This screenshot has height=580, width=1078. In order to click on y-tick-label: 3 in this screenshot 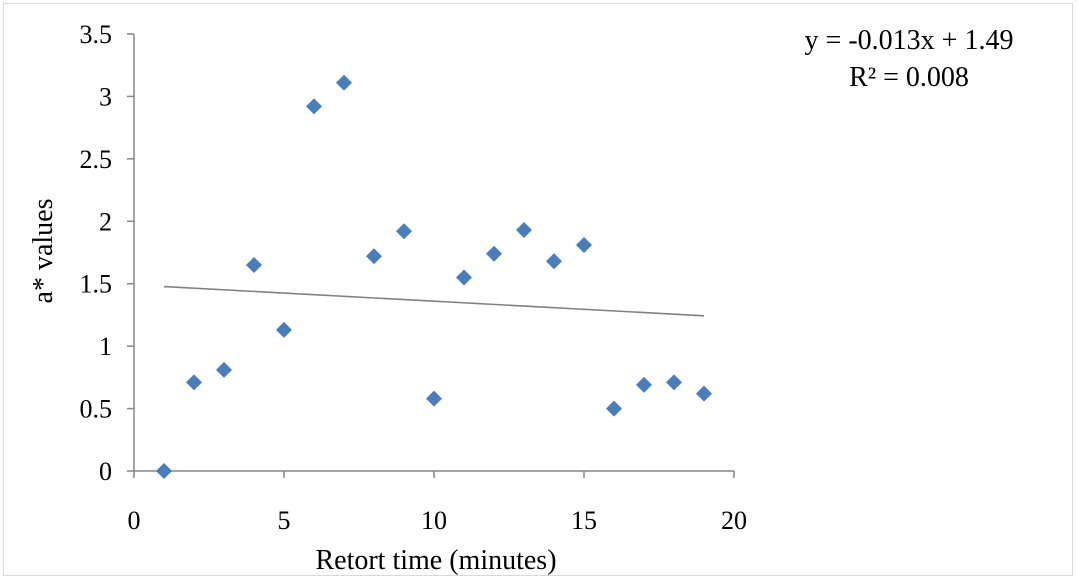, I will do `click(105, 96)`.